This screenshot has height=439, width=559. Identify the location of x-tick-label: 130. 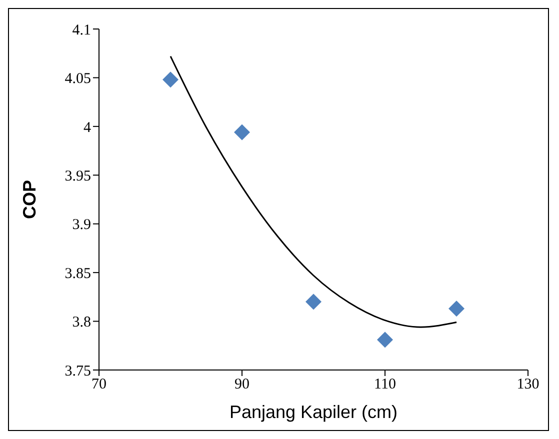
(528, 384).